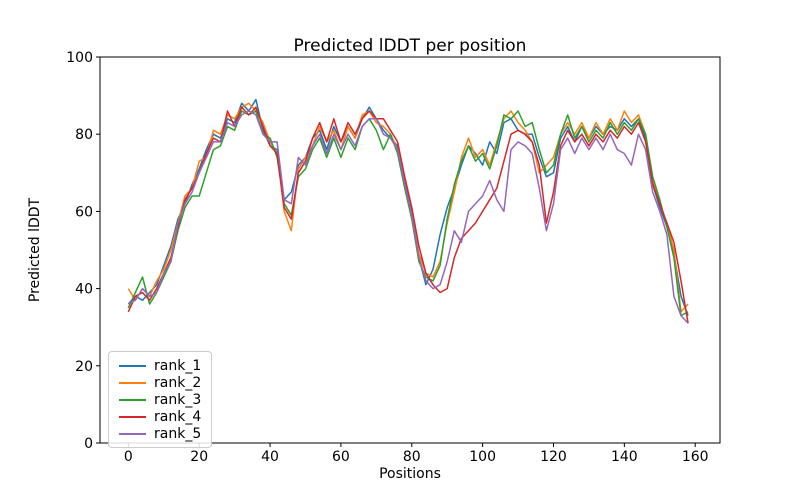  I want to click on legend-label-rank-4: rank_4, so click(178, 416).